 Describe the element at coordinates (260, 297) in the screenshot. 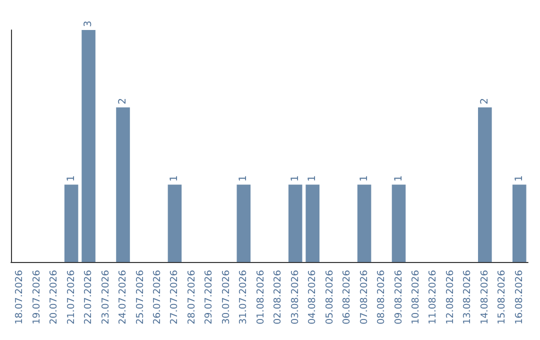

I see `x-tick-label: 01.08.2026` at that location.